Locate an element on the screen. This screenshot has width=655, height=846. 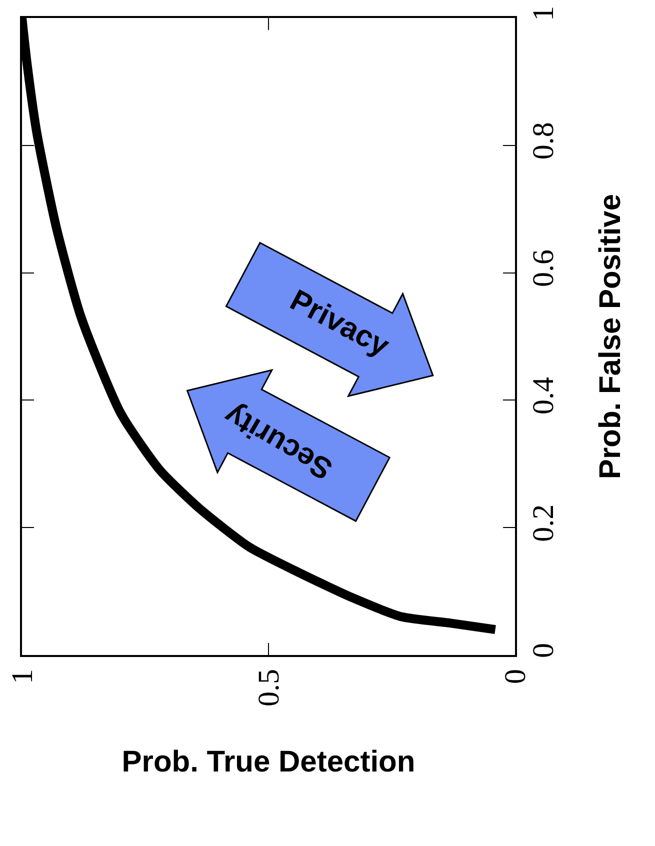
y-tick-label: 0.8 is located at coordinates (543, 141).